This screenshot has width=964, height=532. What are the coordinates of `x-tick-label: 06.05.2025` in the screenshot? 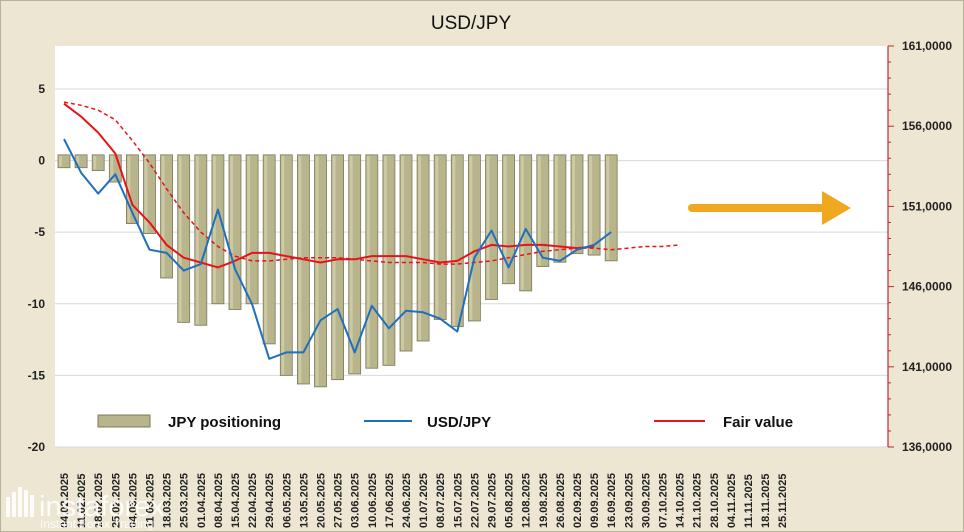 It's located at (287, 500).